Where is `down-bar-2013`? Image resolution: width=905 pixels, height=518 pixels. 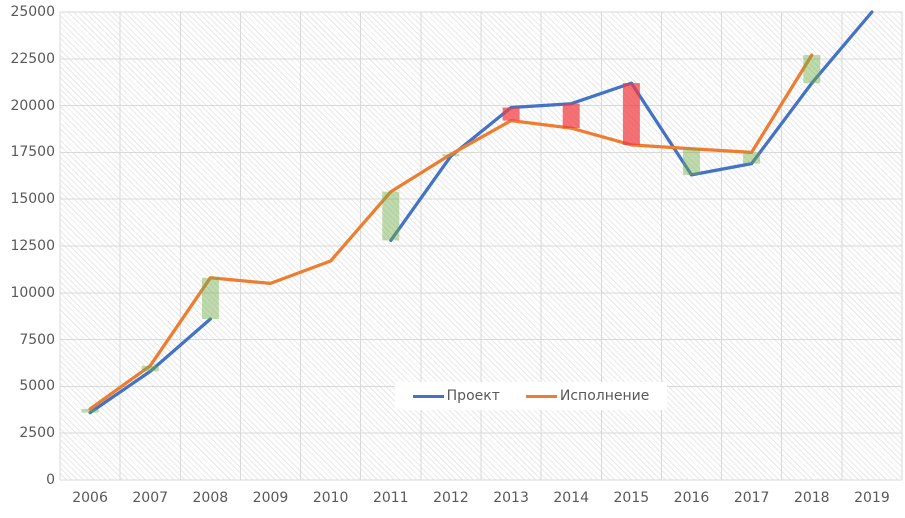
down-bar-2013 is located at coordinates (511, 114).